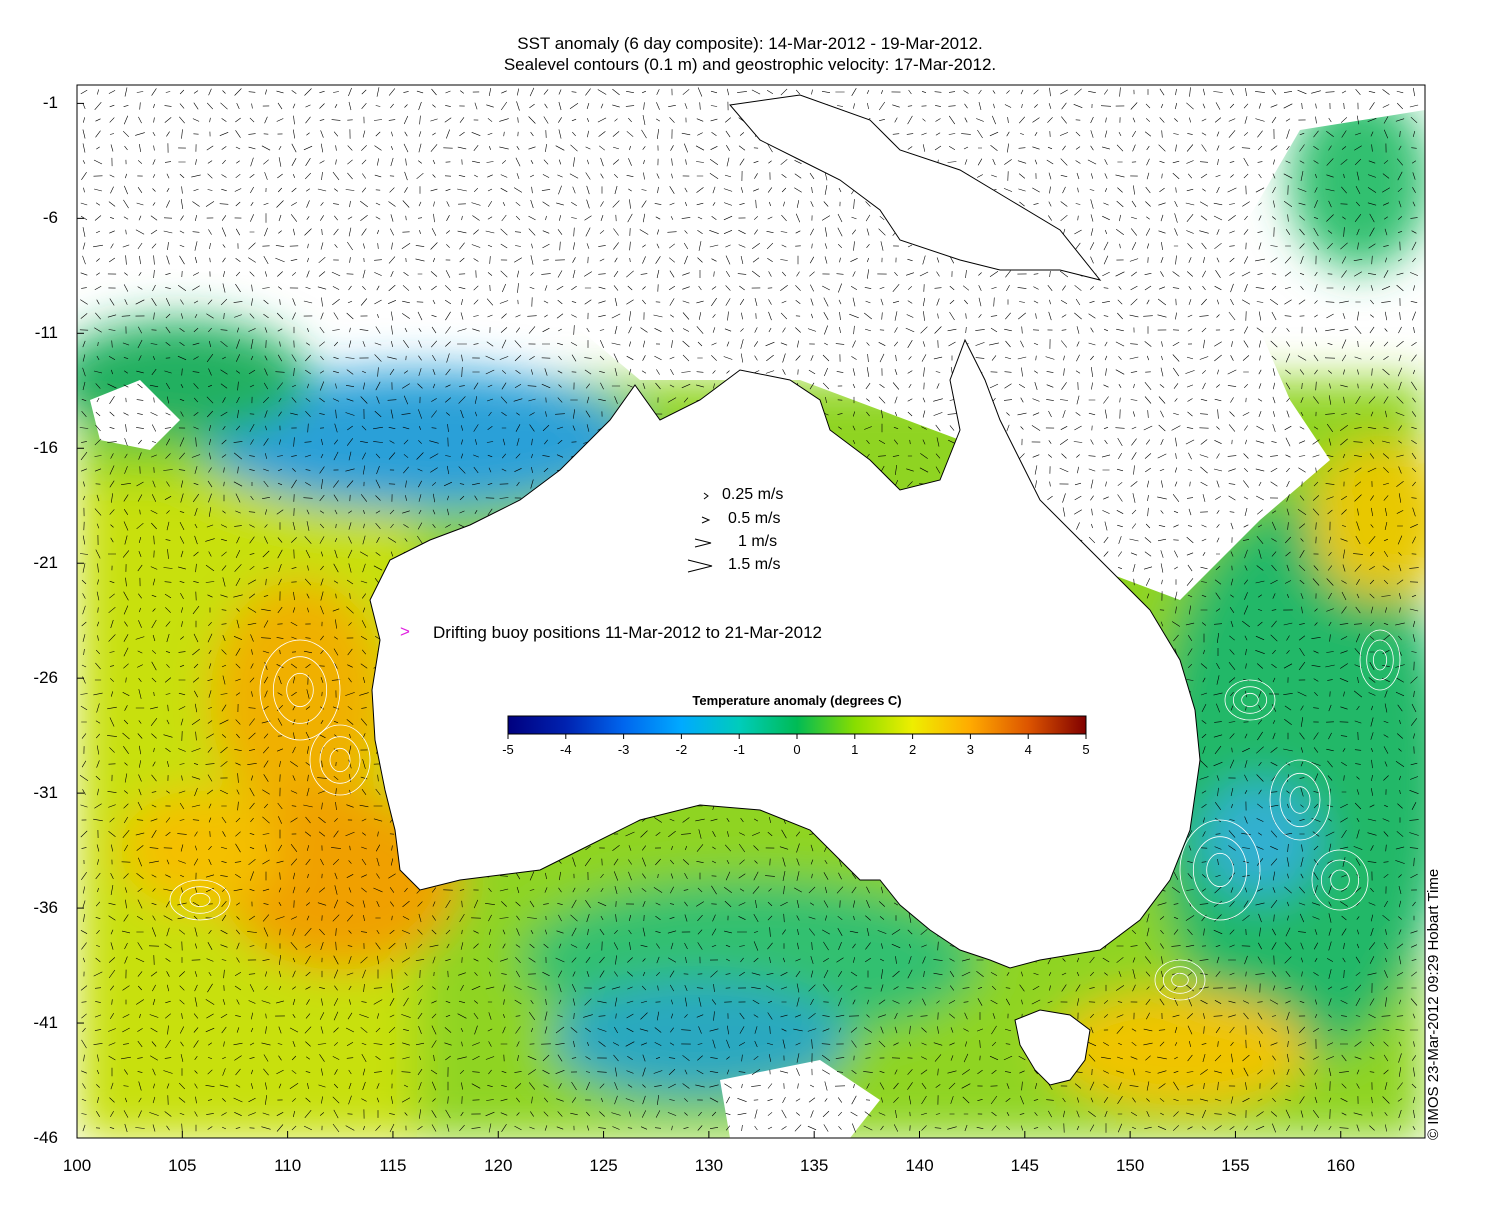 The width and height of the screenshot is (1500, 1225). Describe the element at coordinates (797, 725) in the screenshot. I see `colorbar` at that location.